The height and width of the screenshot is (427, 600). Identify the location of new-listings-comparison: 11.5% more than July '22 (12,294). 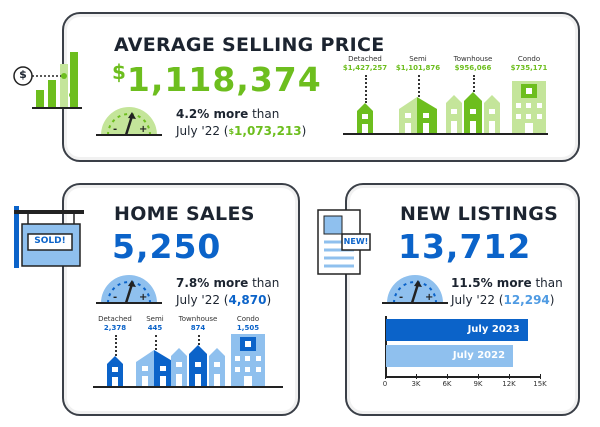
(507, 292).